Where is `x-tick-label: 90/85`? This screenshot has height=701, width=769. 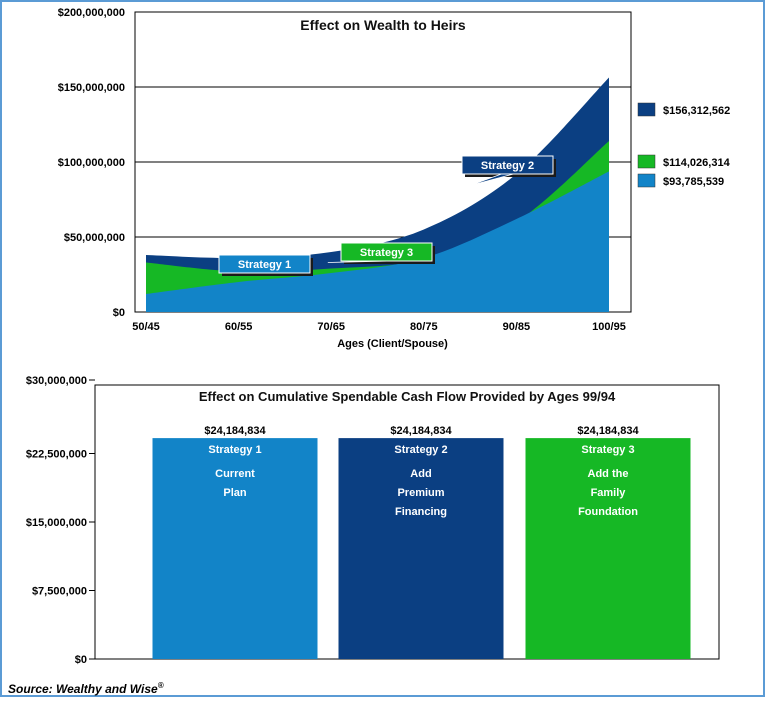
x-tick-label: 90/85 is located at coordinates (517, 327).